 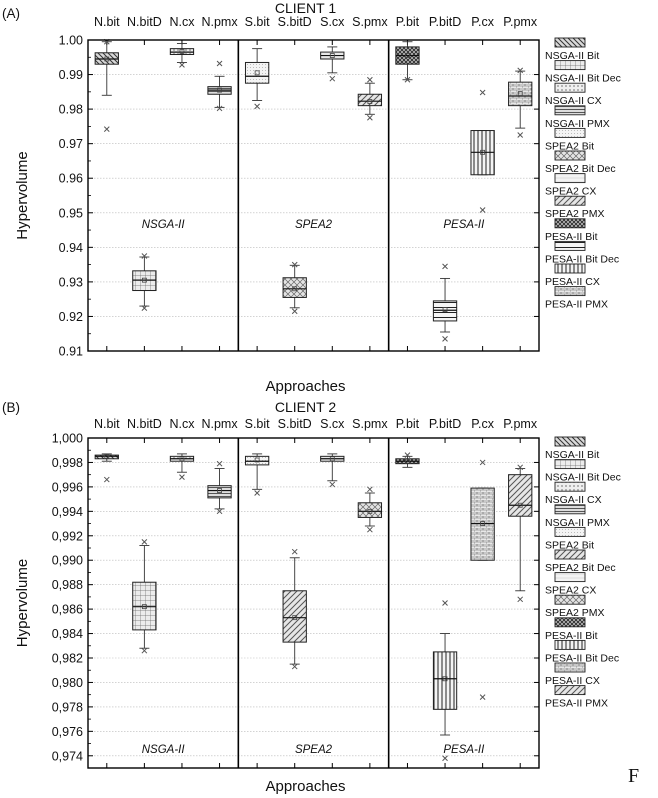 I want to click on box-S.bitD, so click(x=294, y=609).